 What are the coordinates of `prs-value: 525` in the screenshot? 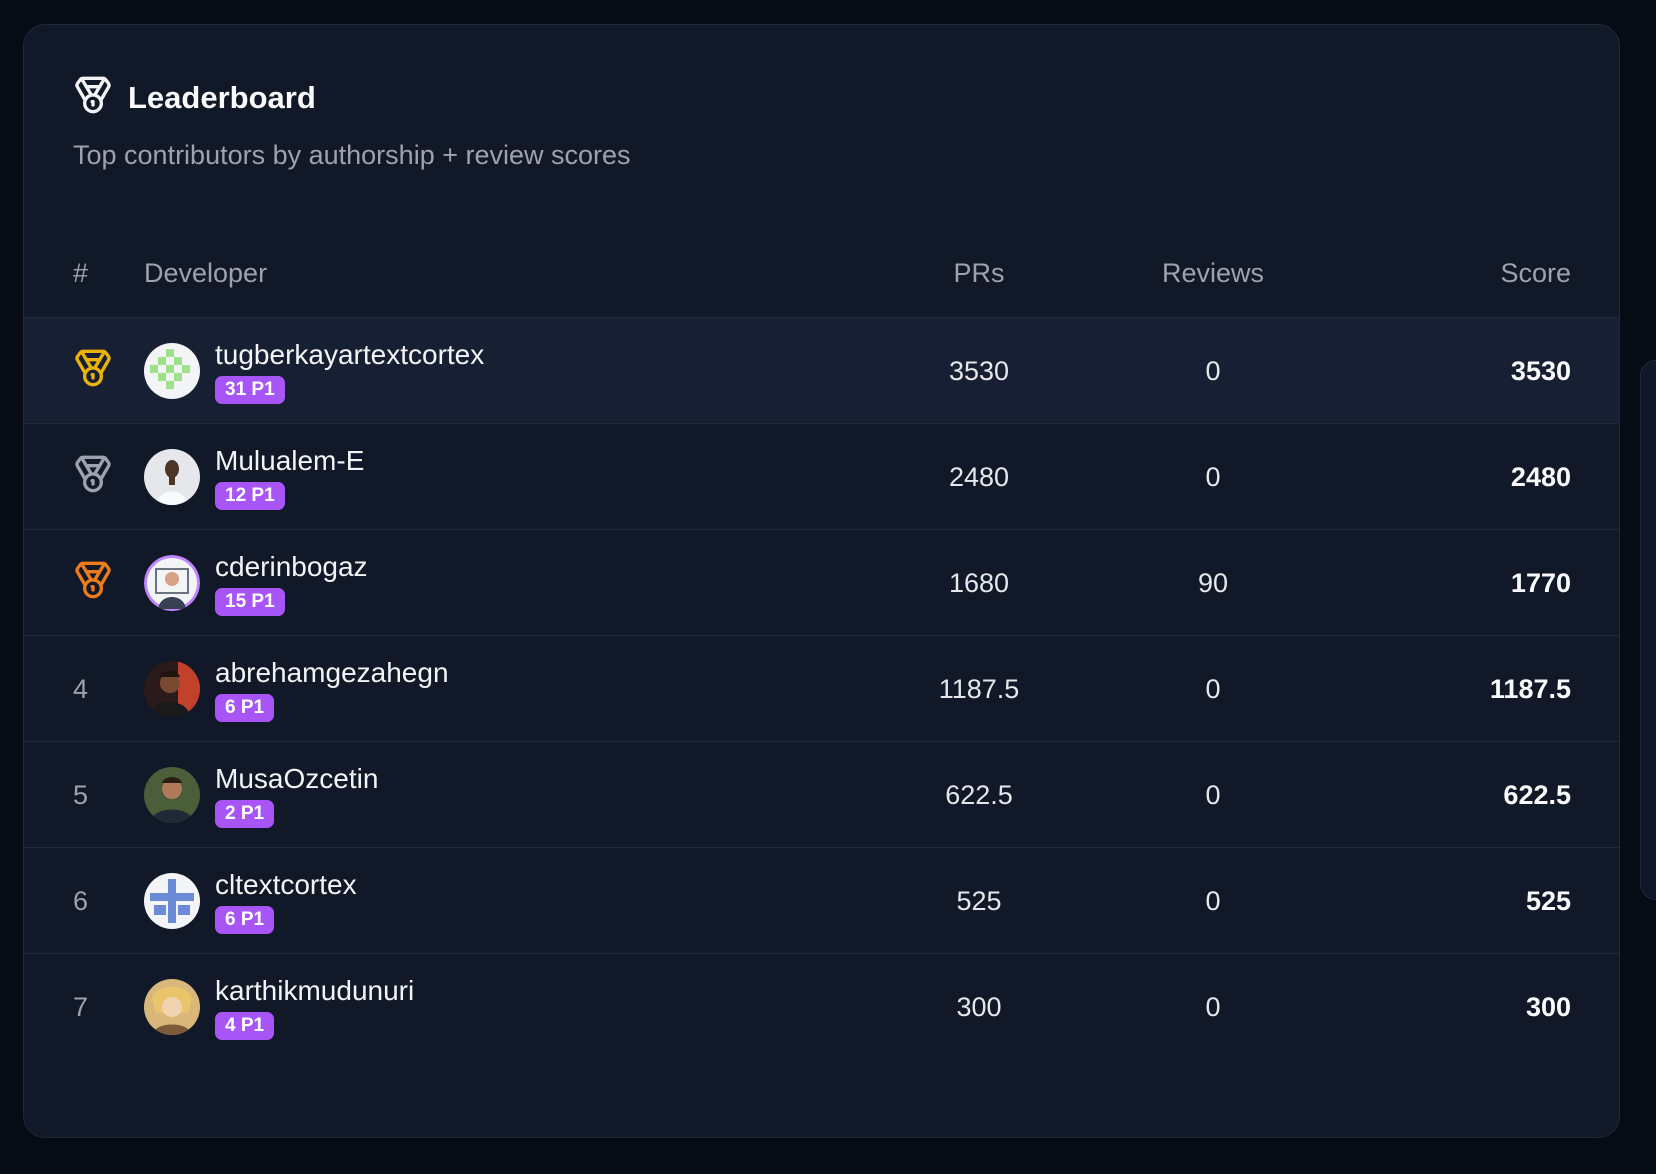 It's located at (979, 900).